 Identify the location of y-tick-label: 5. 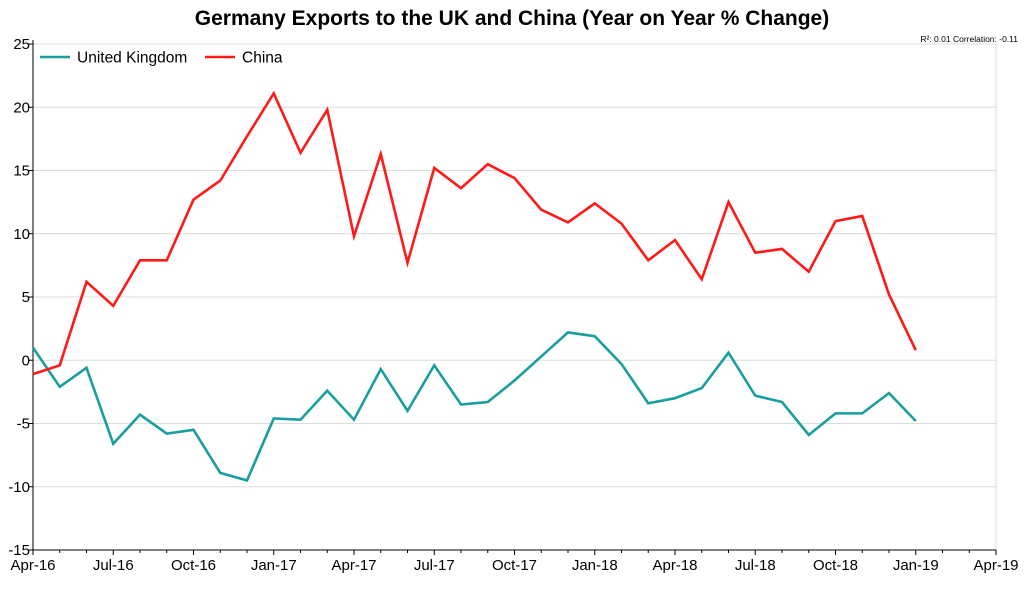
(26, 297).